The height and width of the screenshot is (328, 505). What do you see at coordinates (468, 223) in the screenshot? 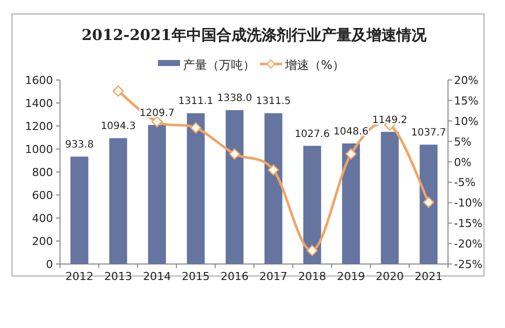
I see `y2-tick-label: -15%` at bounding box center [468, 223].